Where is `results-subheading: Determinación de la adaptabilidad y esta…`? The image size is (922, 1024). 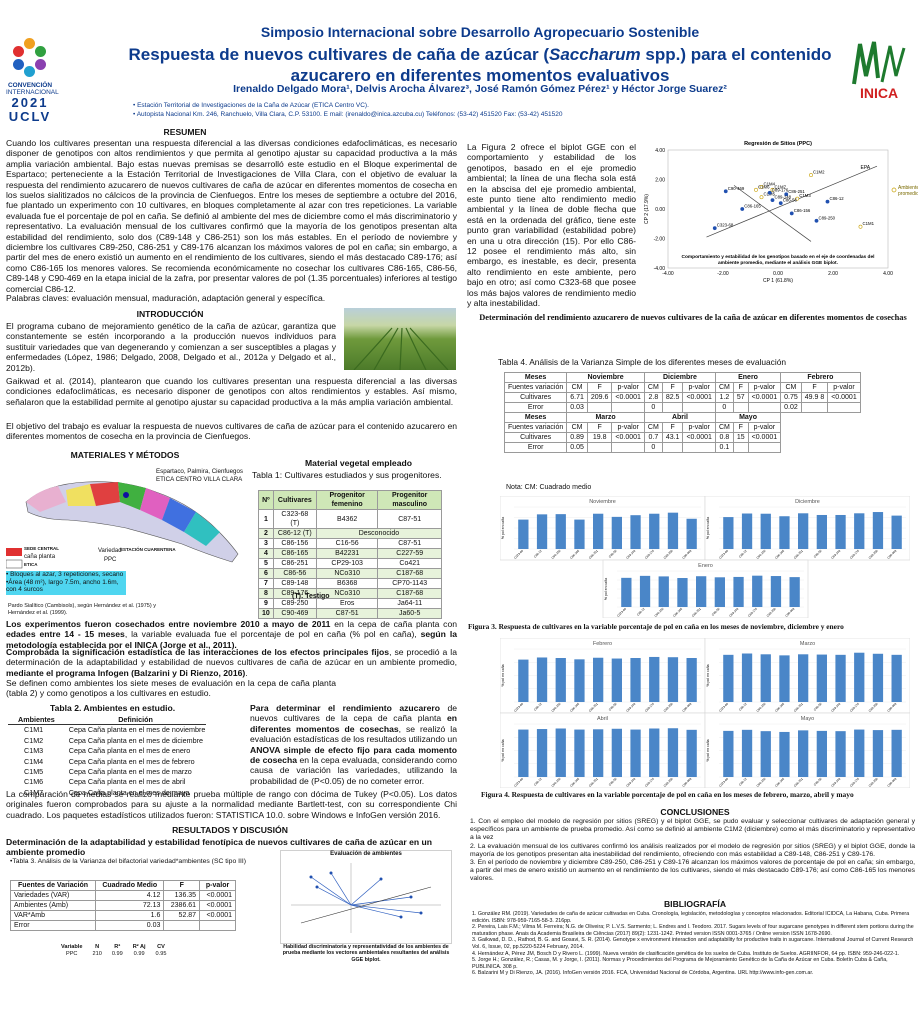
results-subheading: Determinación de la adaptabilidad y esta… is located at coordinates (219, 847).